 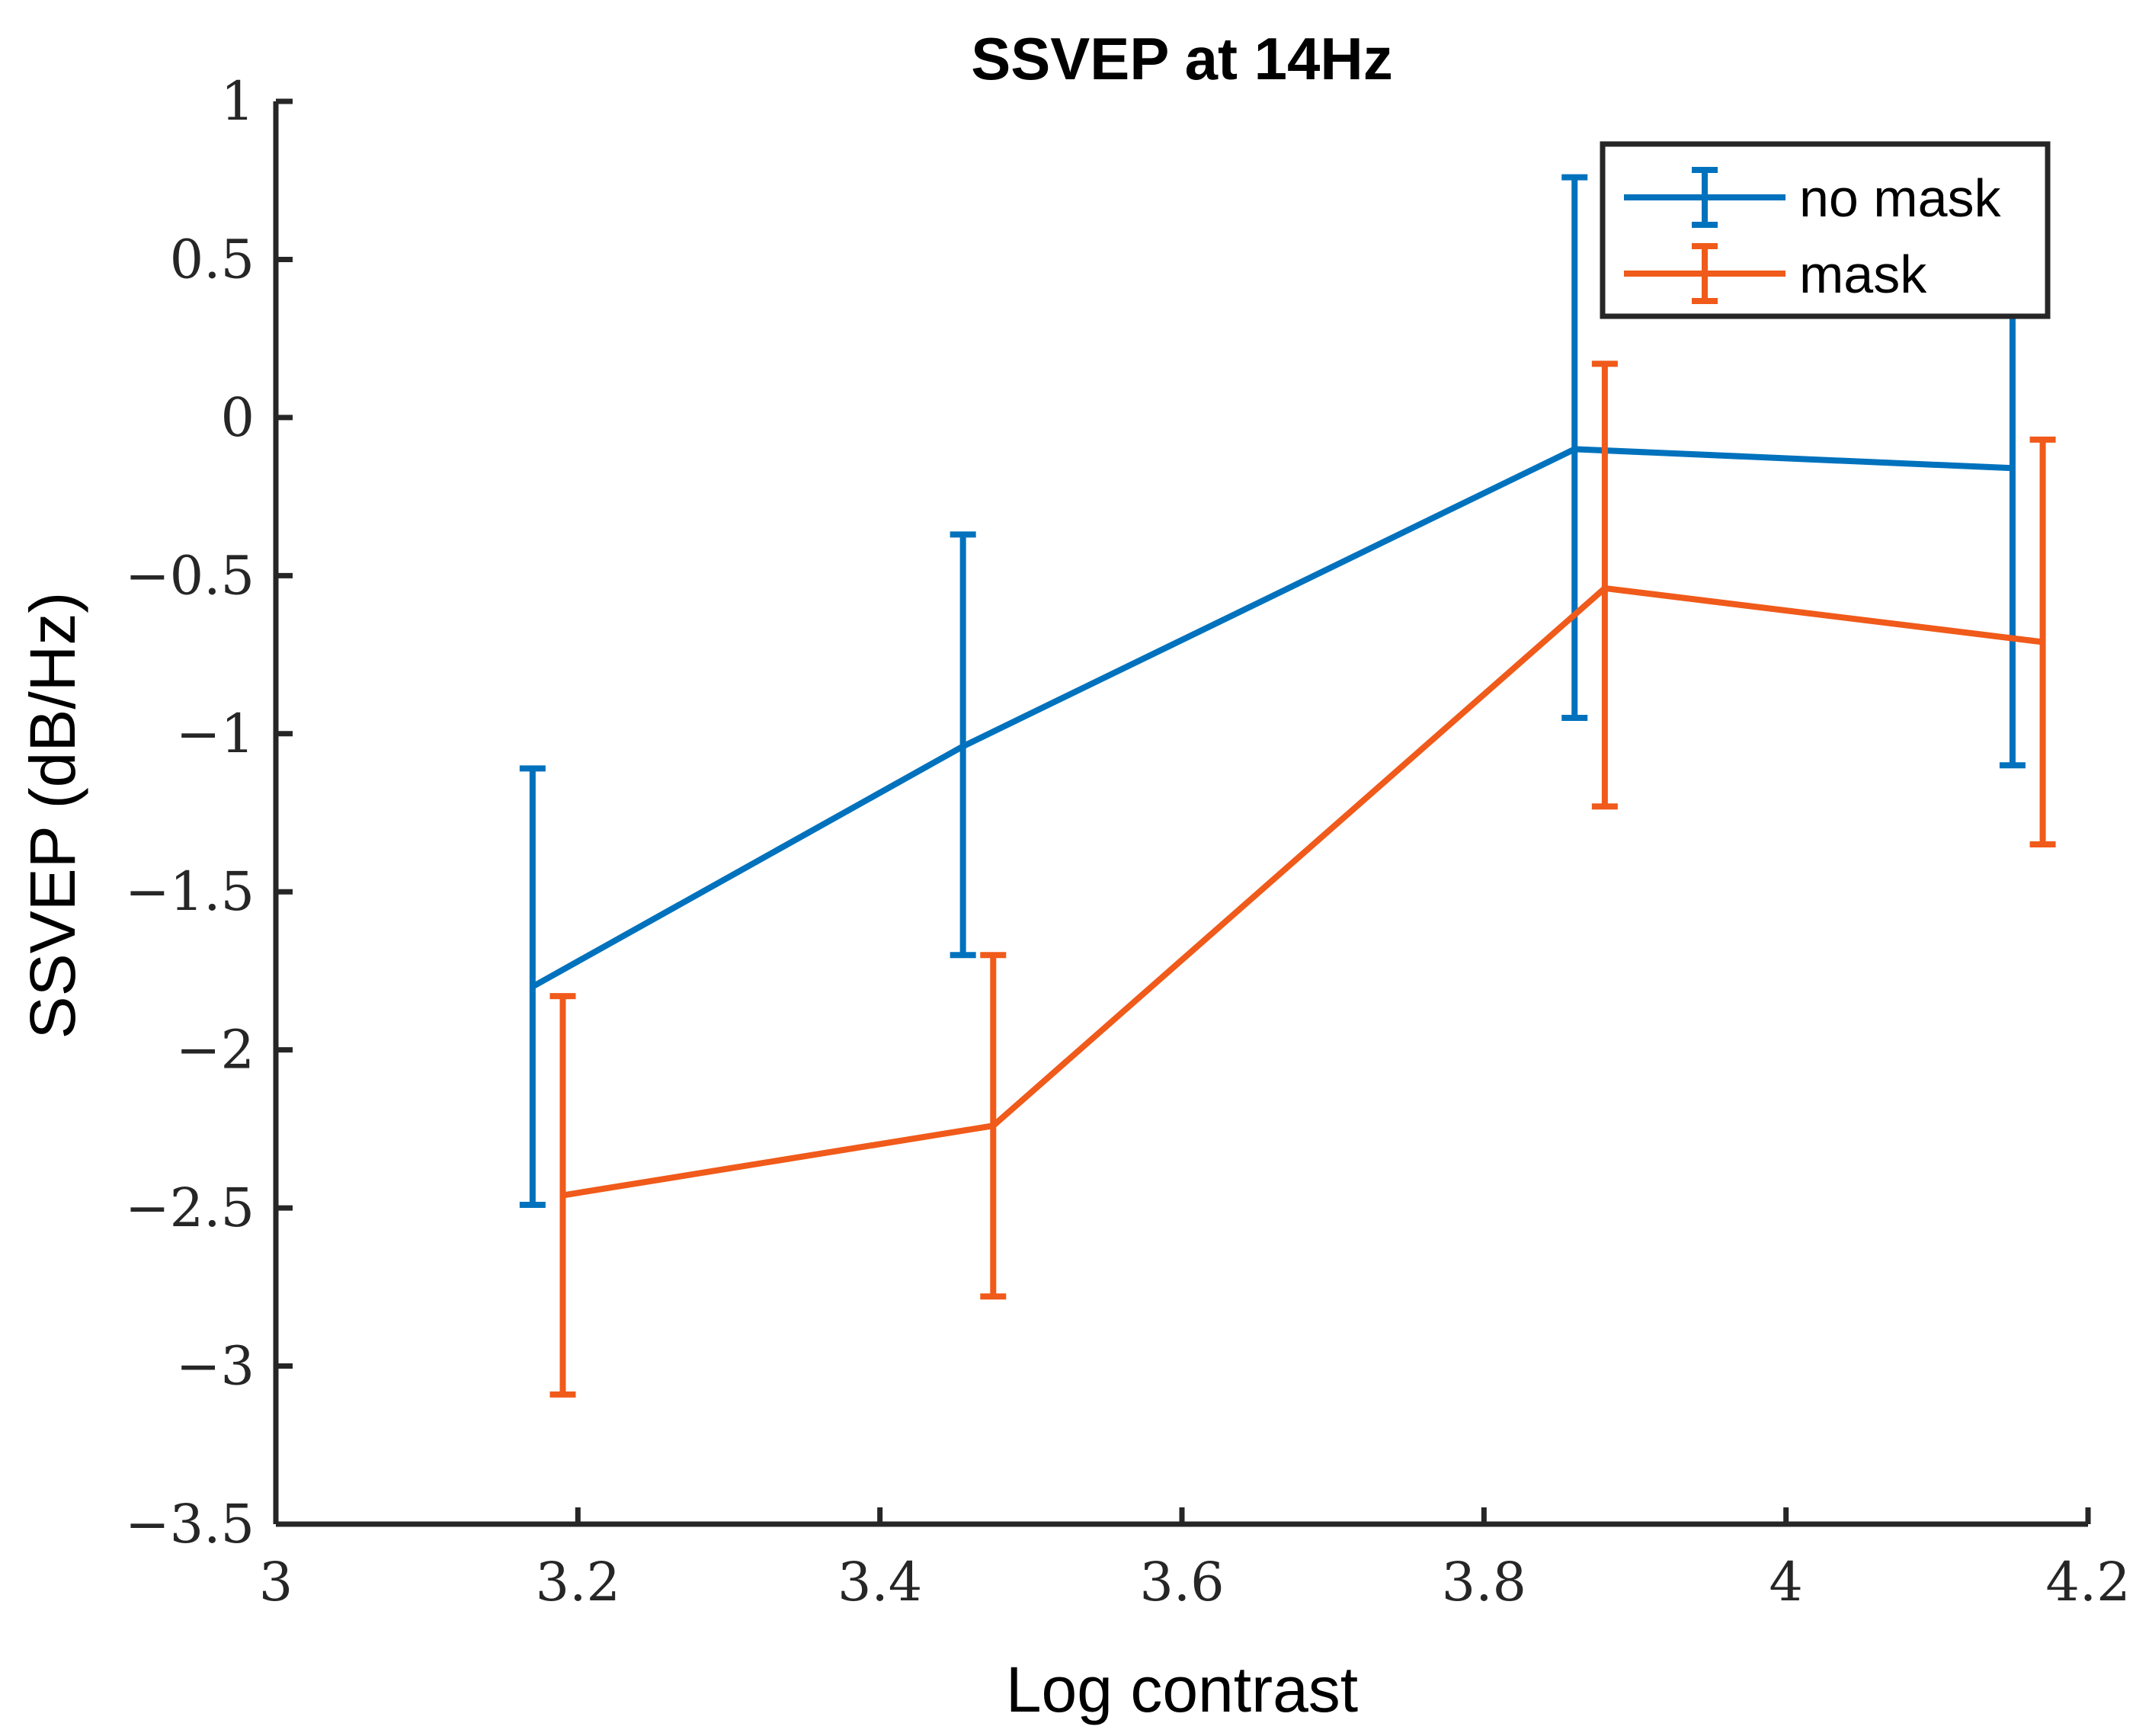 What do you see at coordinates (237, 101) in the screenshot?
I see `y-tick-label: 1` at bounding box center [237, 101].